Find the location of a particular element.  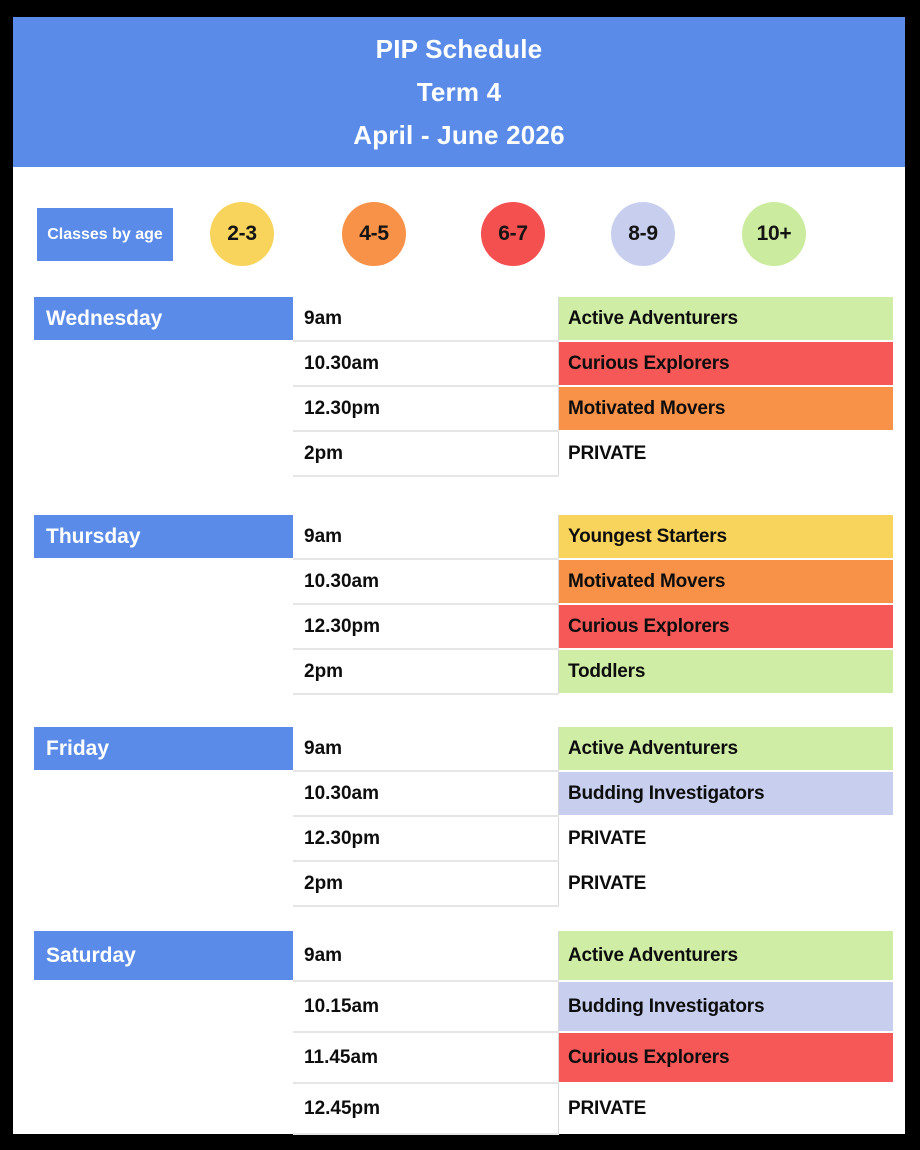

age-group-label: 4-5 is located at coordinates (374, 233).